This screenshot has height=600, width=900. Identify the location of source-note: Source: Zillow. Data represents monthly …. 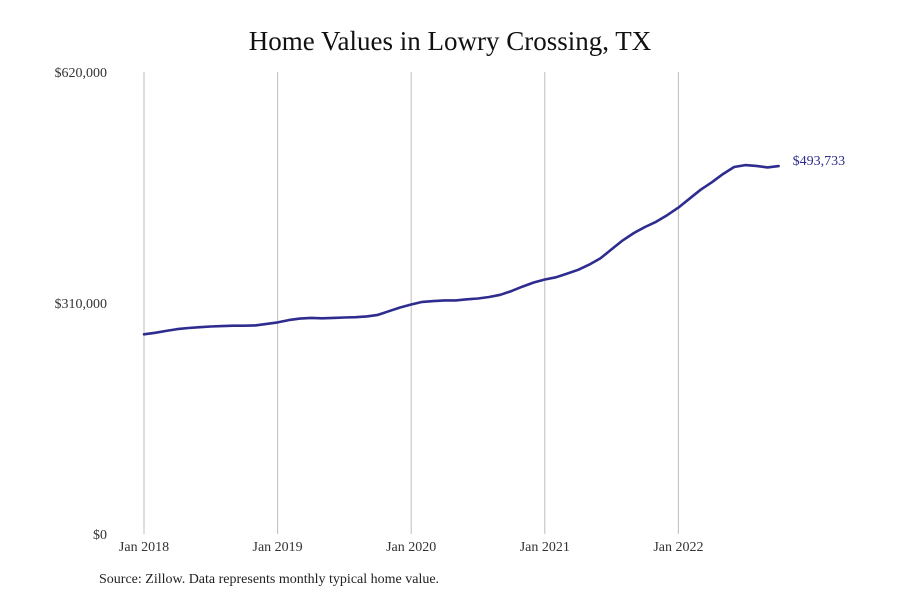
(269, 579).